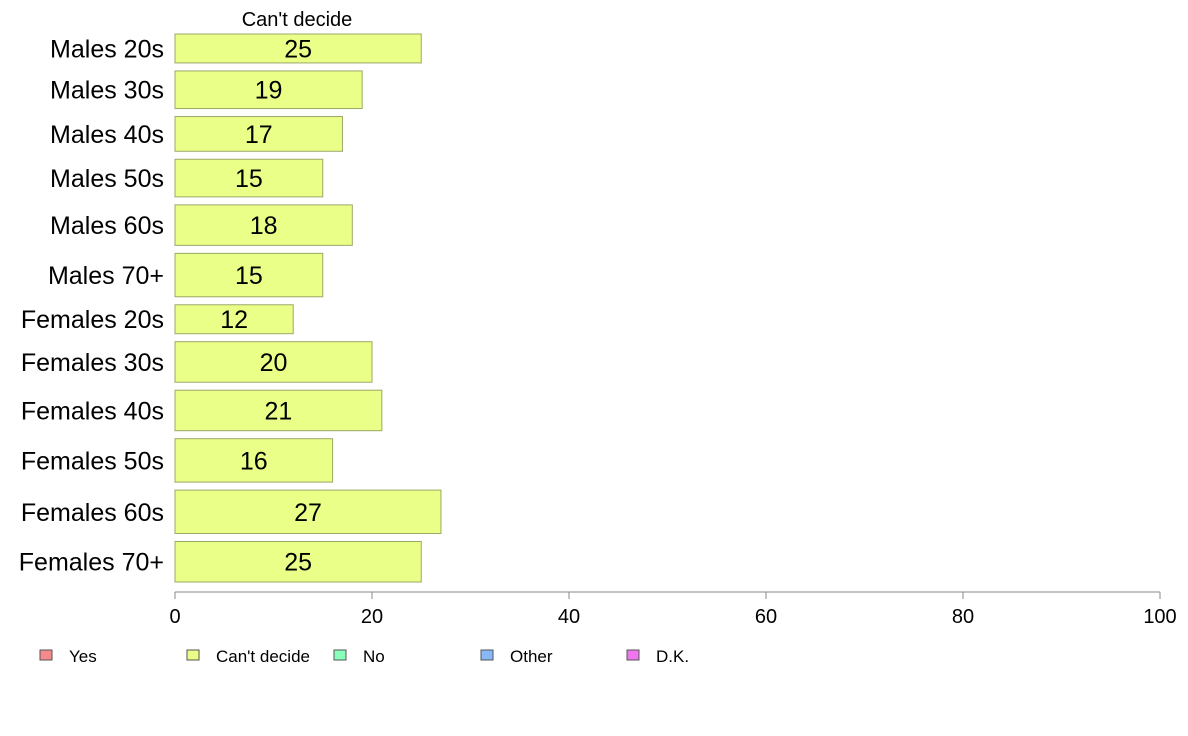 The height and width of the screenshot is (736, 1188). Describe the element at coordinates (92, 363) in the screenshot. I see `category-label: Females 30s` at that location.